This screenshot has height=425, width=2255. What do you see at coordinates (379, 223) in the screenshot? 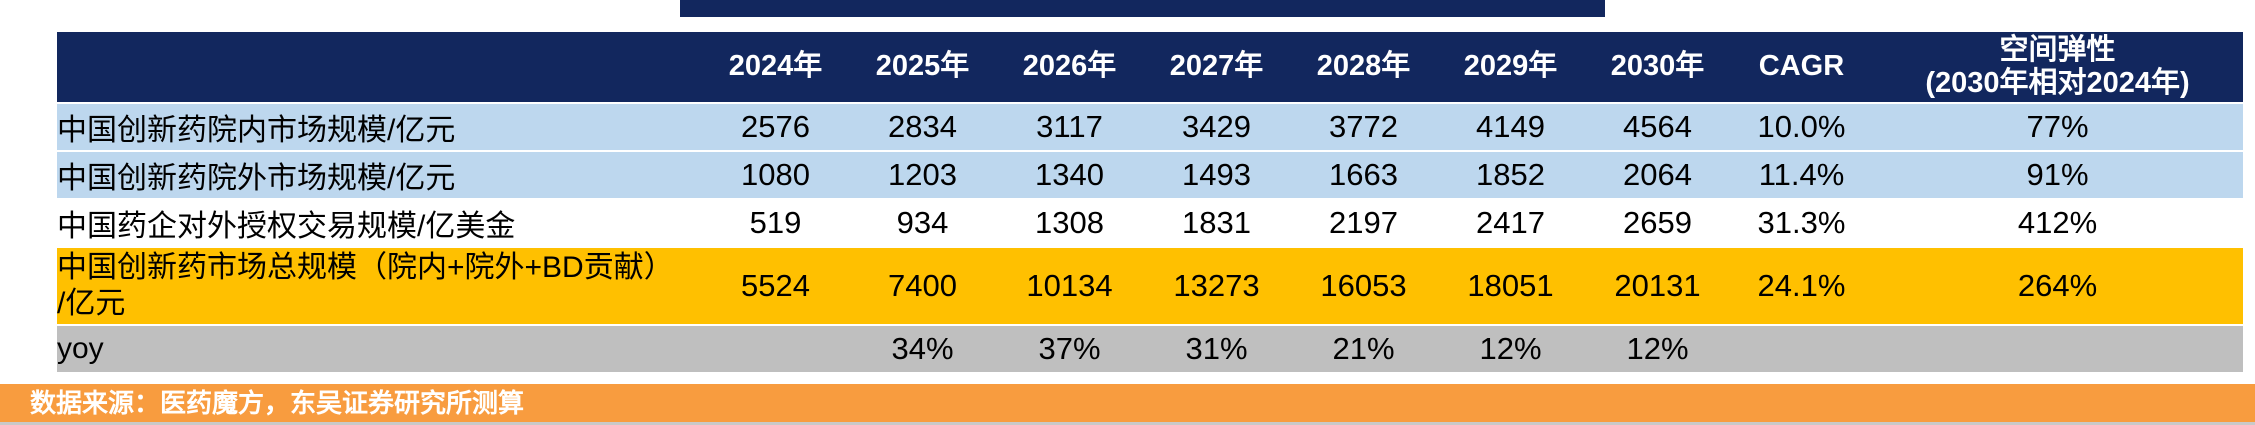
I see `row-label: 中国药企对外授权交易规模/亿美金` at bounding box center [379, 223].